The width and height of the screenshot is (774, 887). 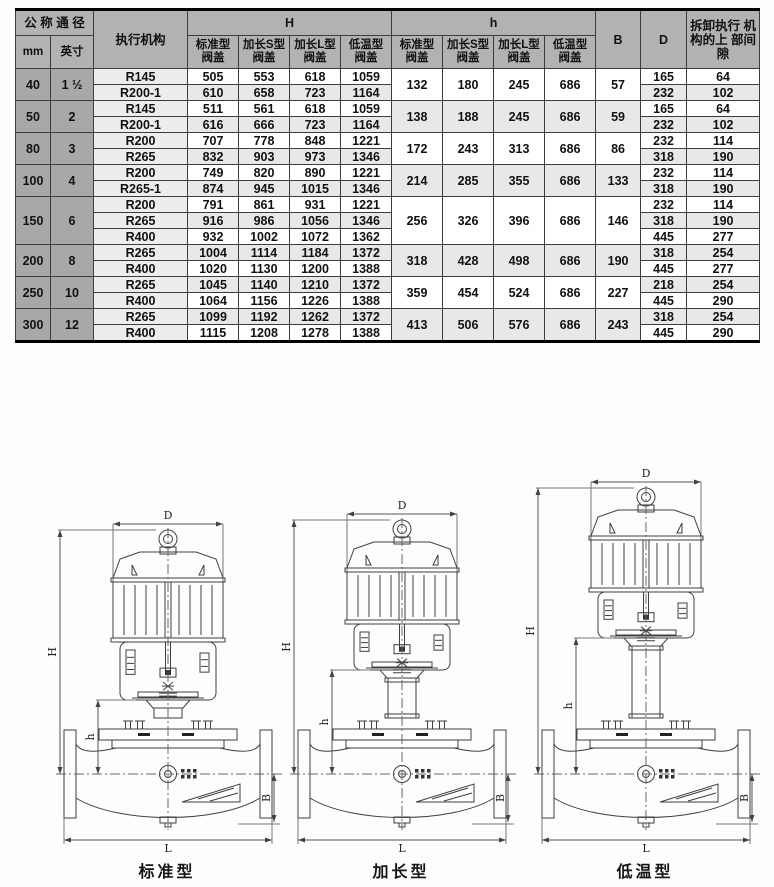 I want to click on header-B: B, so click(x=618, y=39).